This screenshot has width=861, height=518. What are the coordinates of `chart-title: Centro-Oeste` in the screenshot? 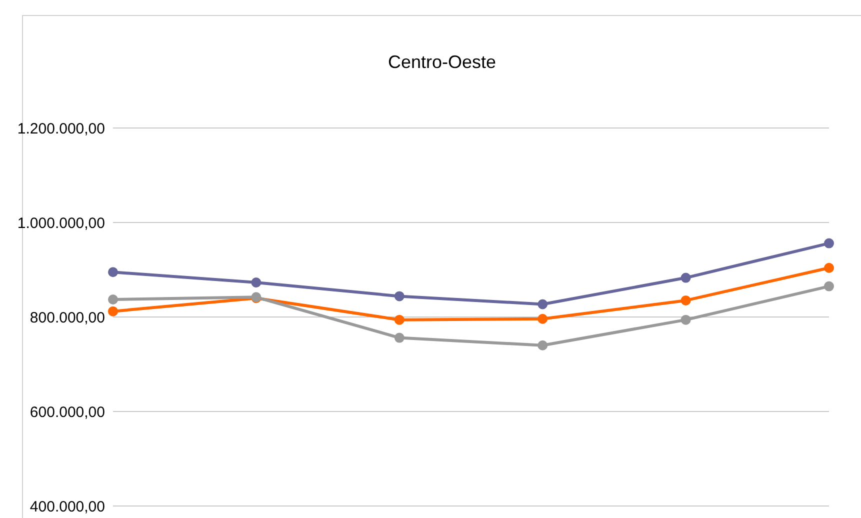 It's located at (442, 62).